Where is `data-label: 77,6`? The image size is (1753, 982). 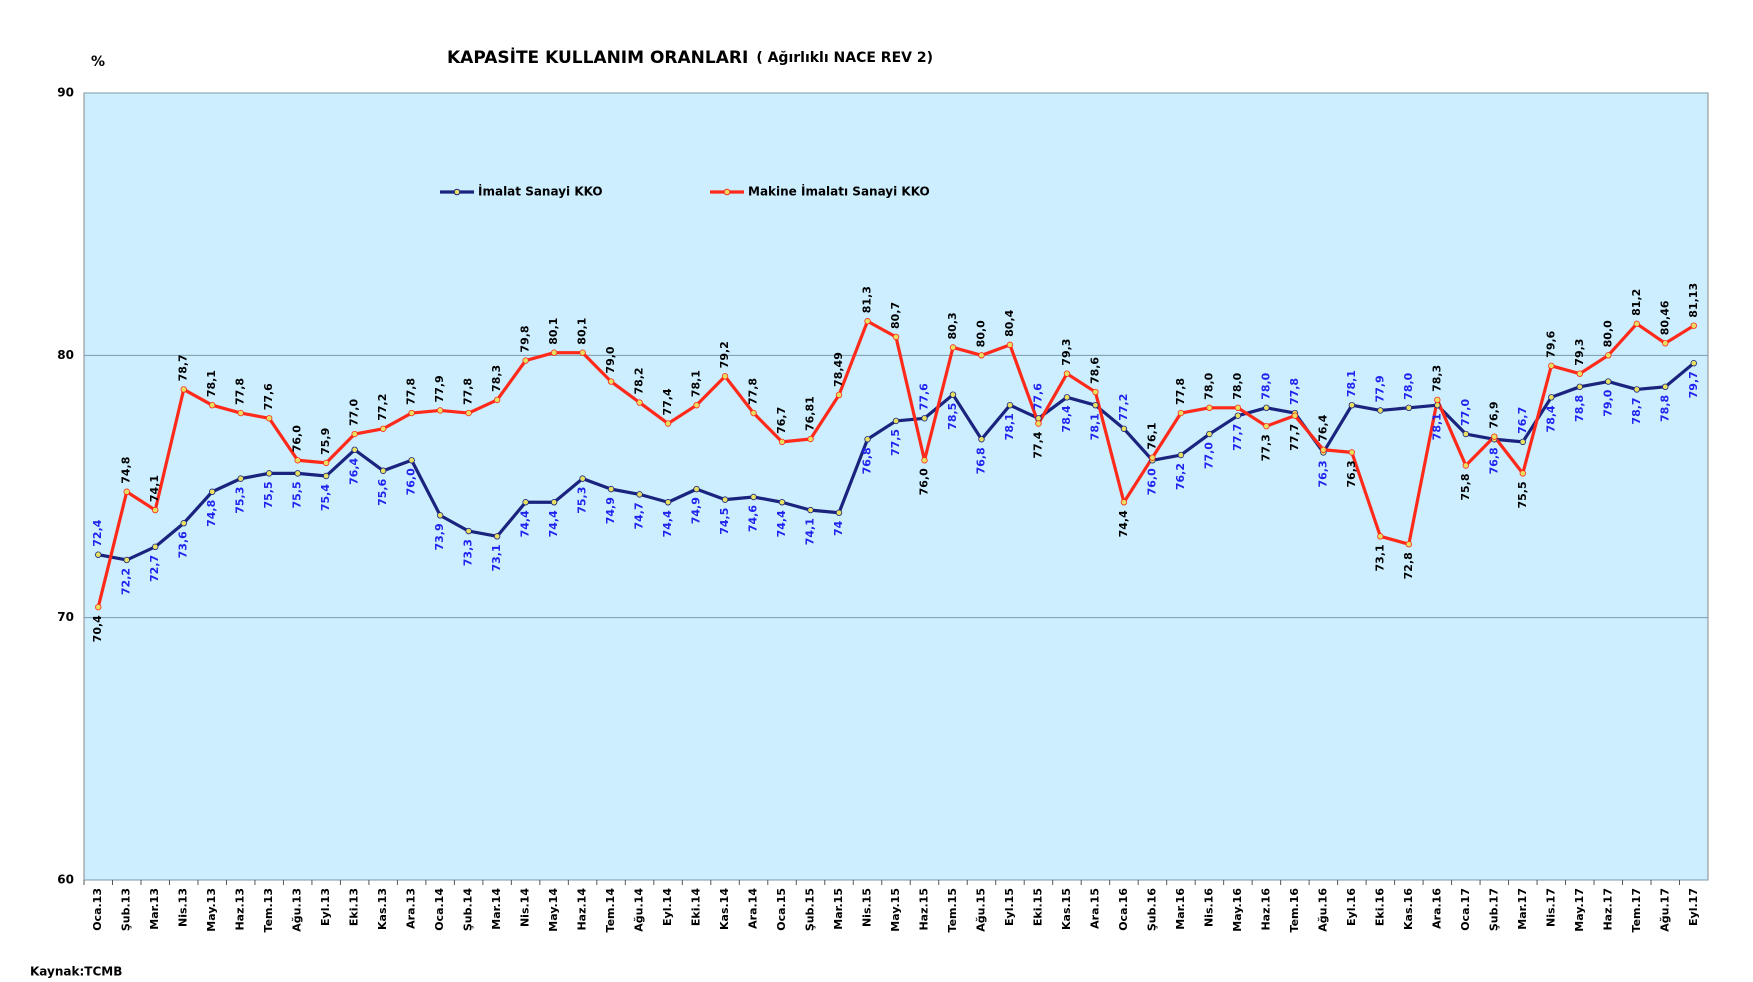
data-label: 77,6 is located at coordinates (923, 396).